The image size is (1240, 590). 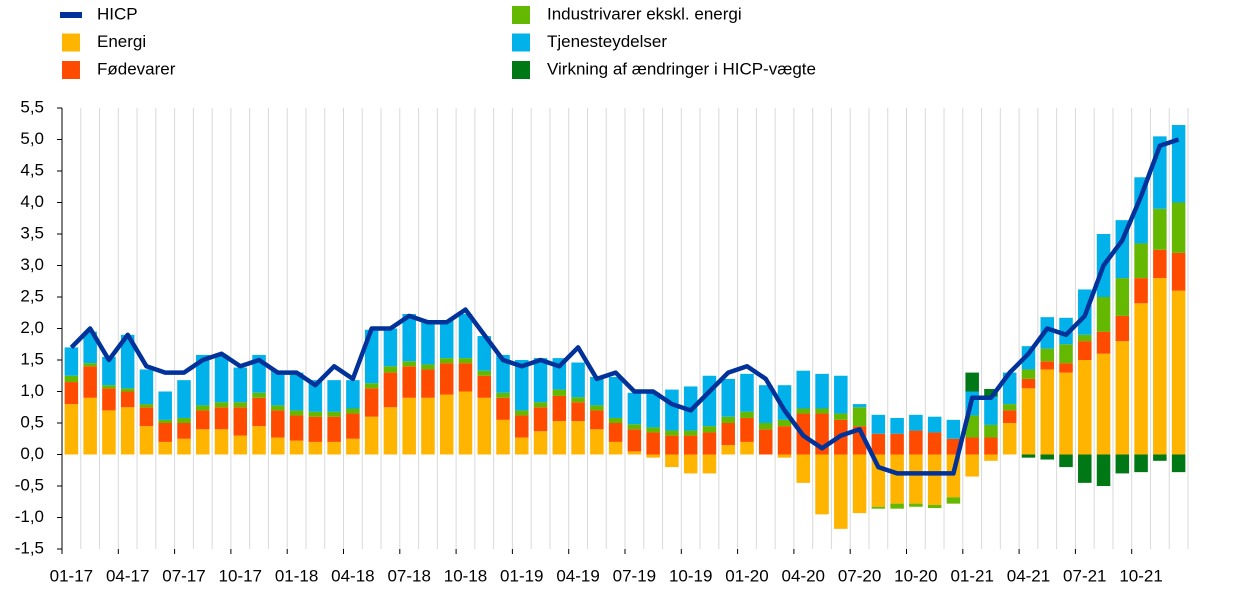 What do you see at coordinates (32, 232) in the screenshot?
I see `y-tick-label: 3,5` at bounding box center [32, 232].